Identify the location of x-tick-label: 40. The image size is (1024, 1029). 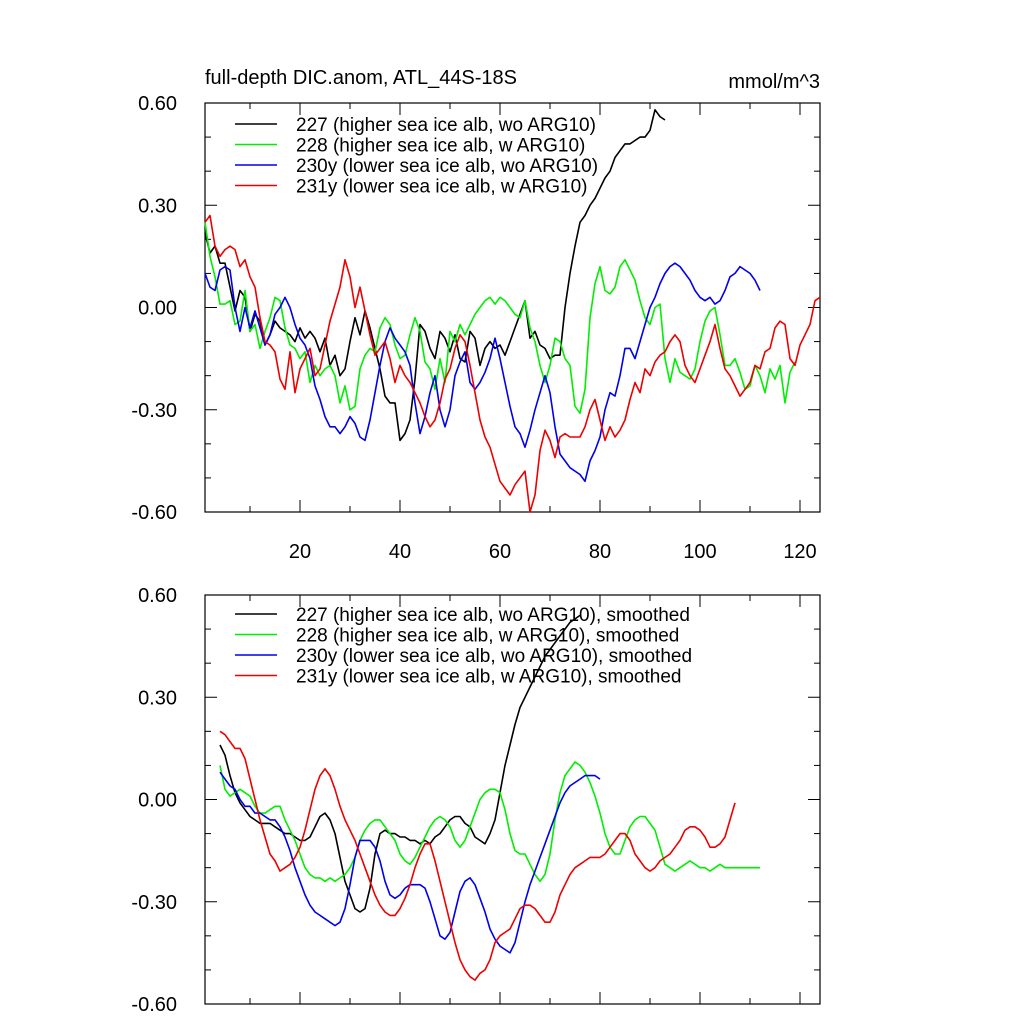
(400, 552).